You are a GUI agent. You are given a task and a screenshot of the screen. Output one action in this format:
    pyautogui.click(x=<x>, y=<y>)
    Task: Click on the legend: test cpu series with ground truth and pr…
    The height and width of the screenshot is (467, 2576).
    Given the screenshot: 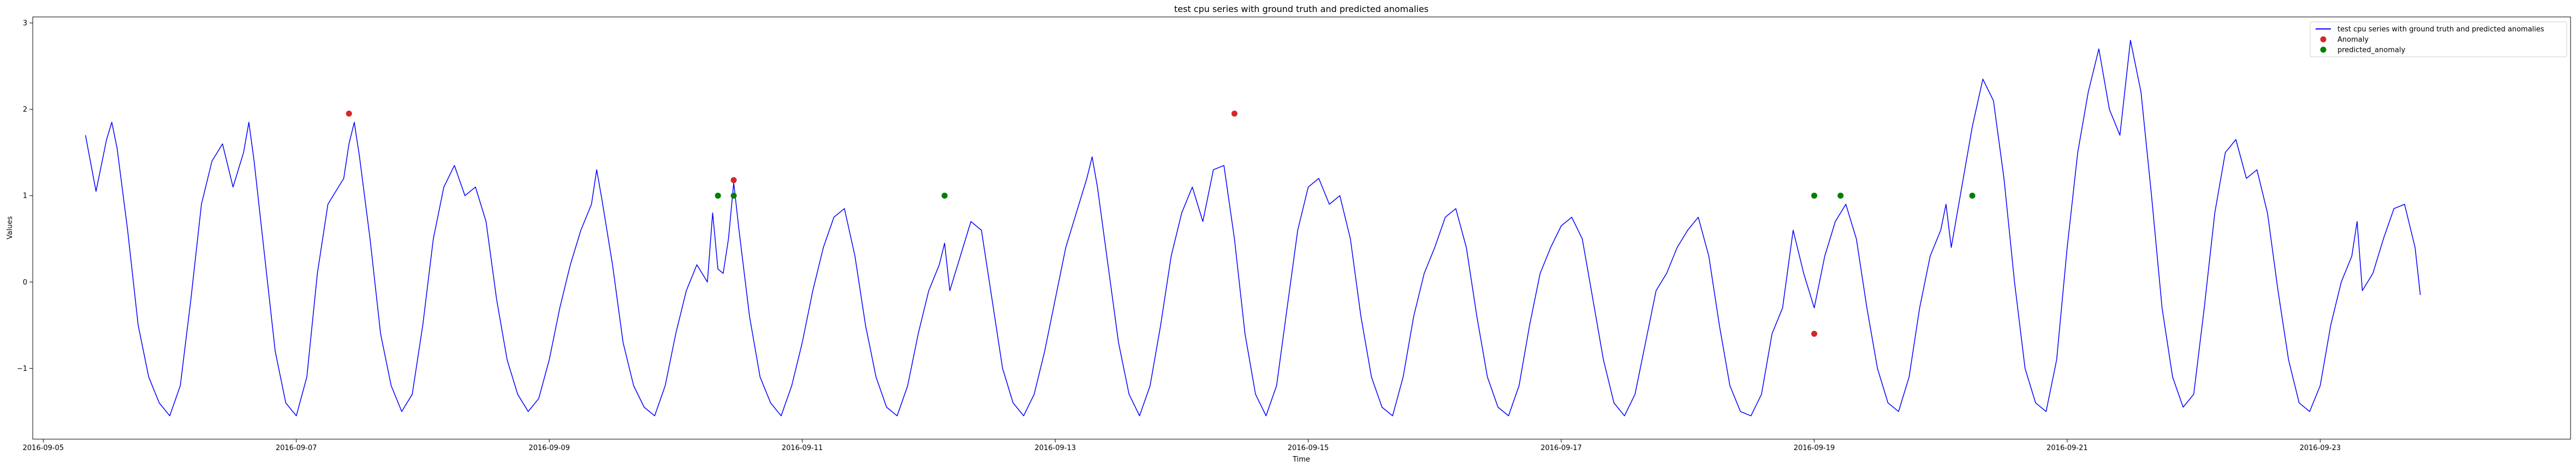 What is the action you would take?
    pyautogui.click(x=2438, y=39)
    